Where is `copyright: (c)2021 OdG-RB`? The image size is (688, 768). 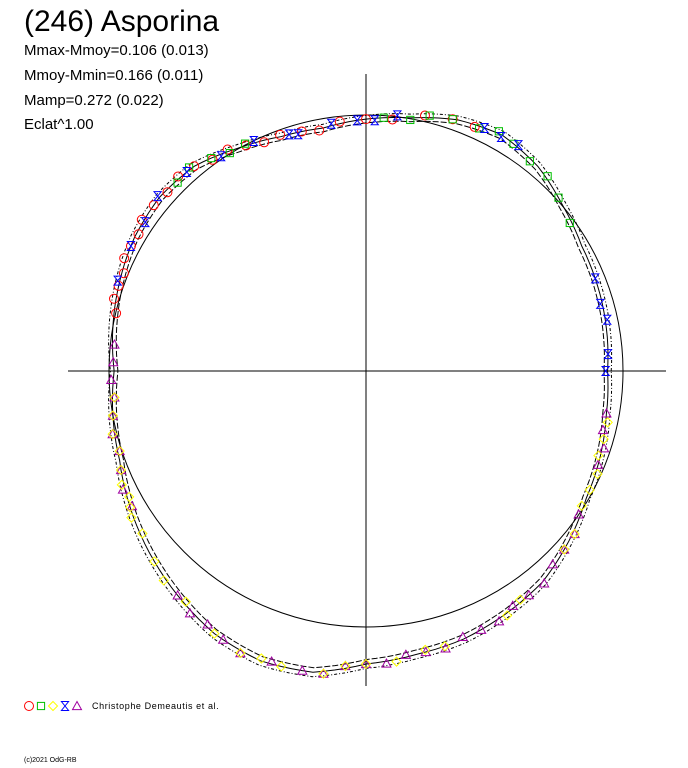
copyright: (c)2021 OdG-RB is located at coordinates (50, 760).